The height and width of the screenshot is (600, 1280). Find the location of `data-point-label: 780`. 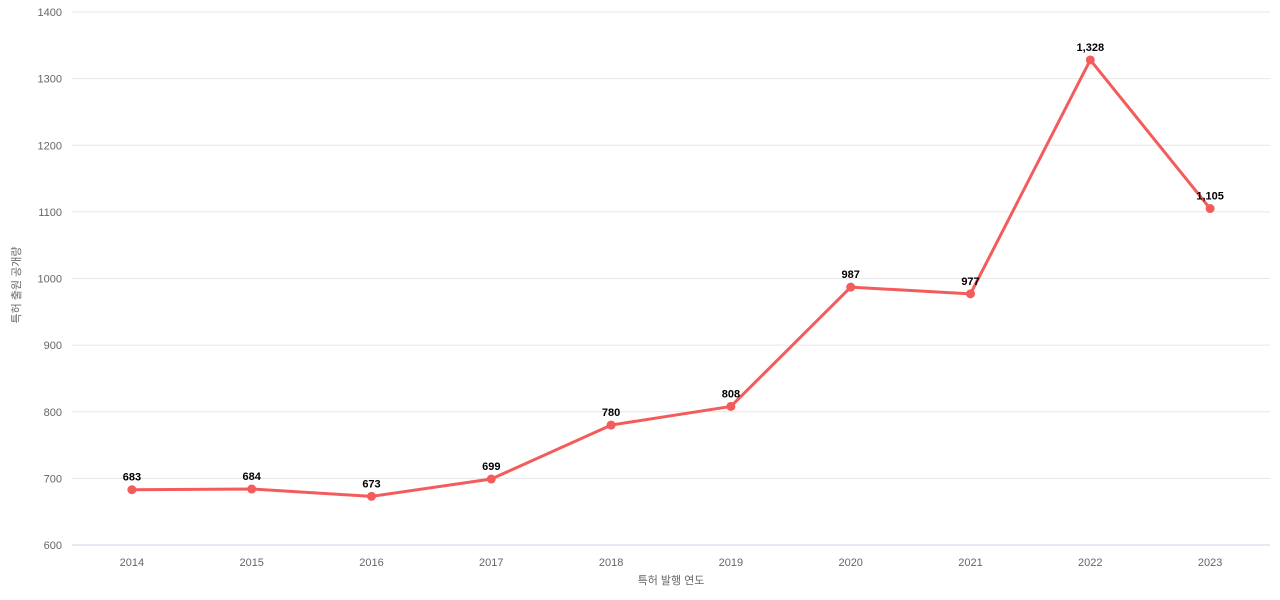

data-point-label: 780 is located at coordinates (611, 413).